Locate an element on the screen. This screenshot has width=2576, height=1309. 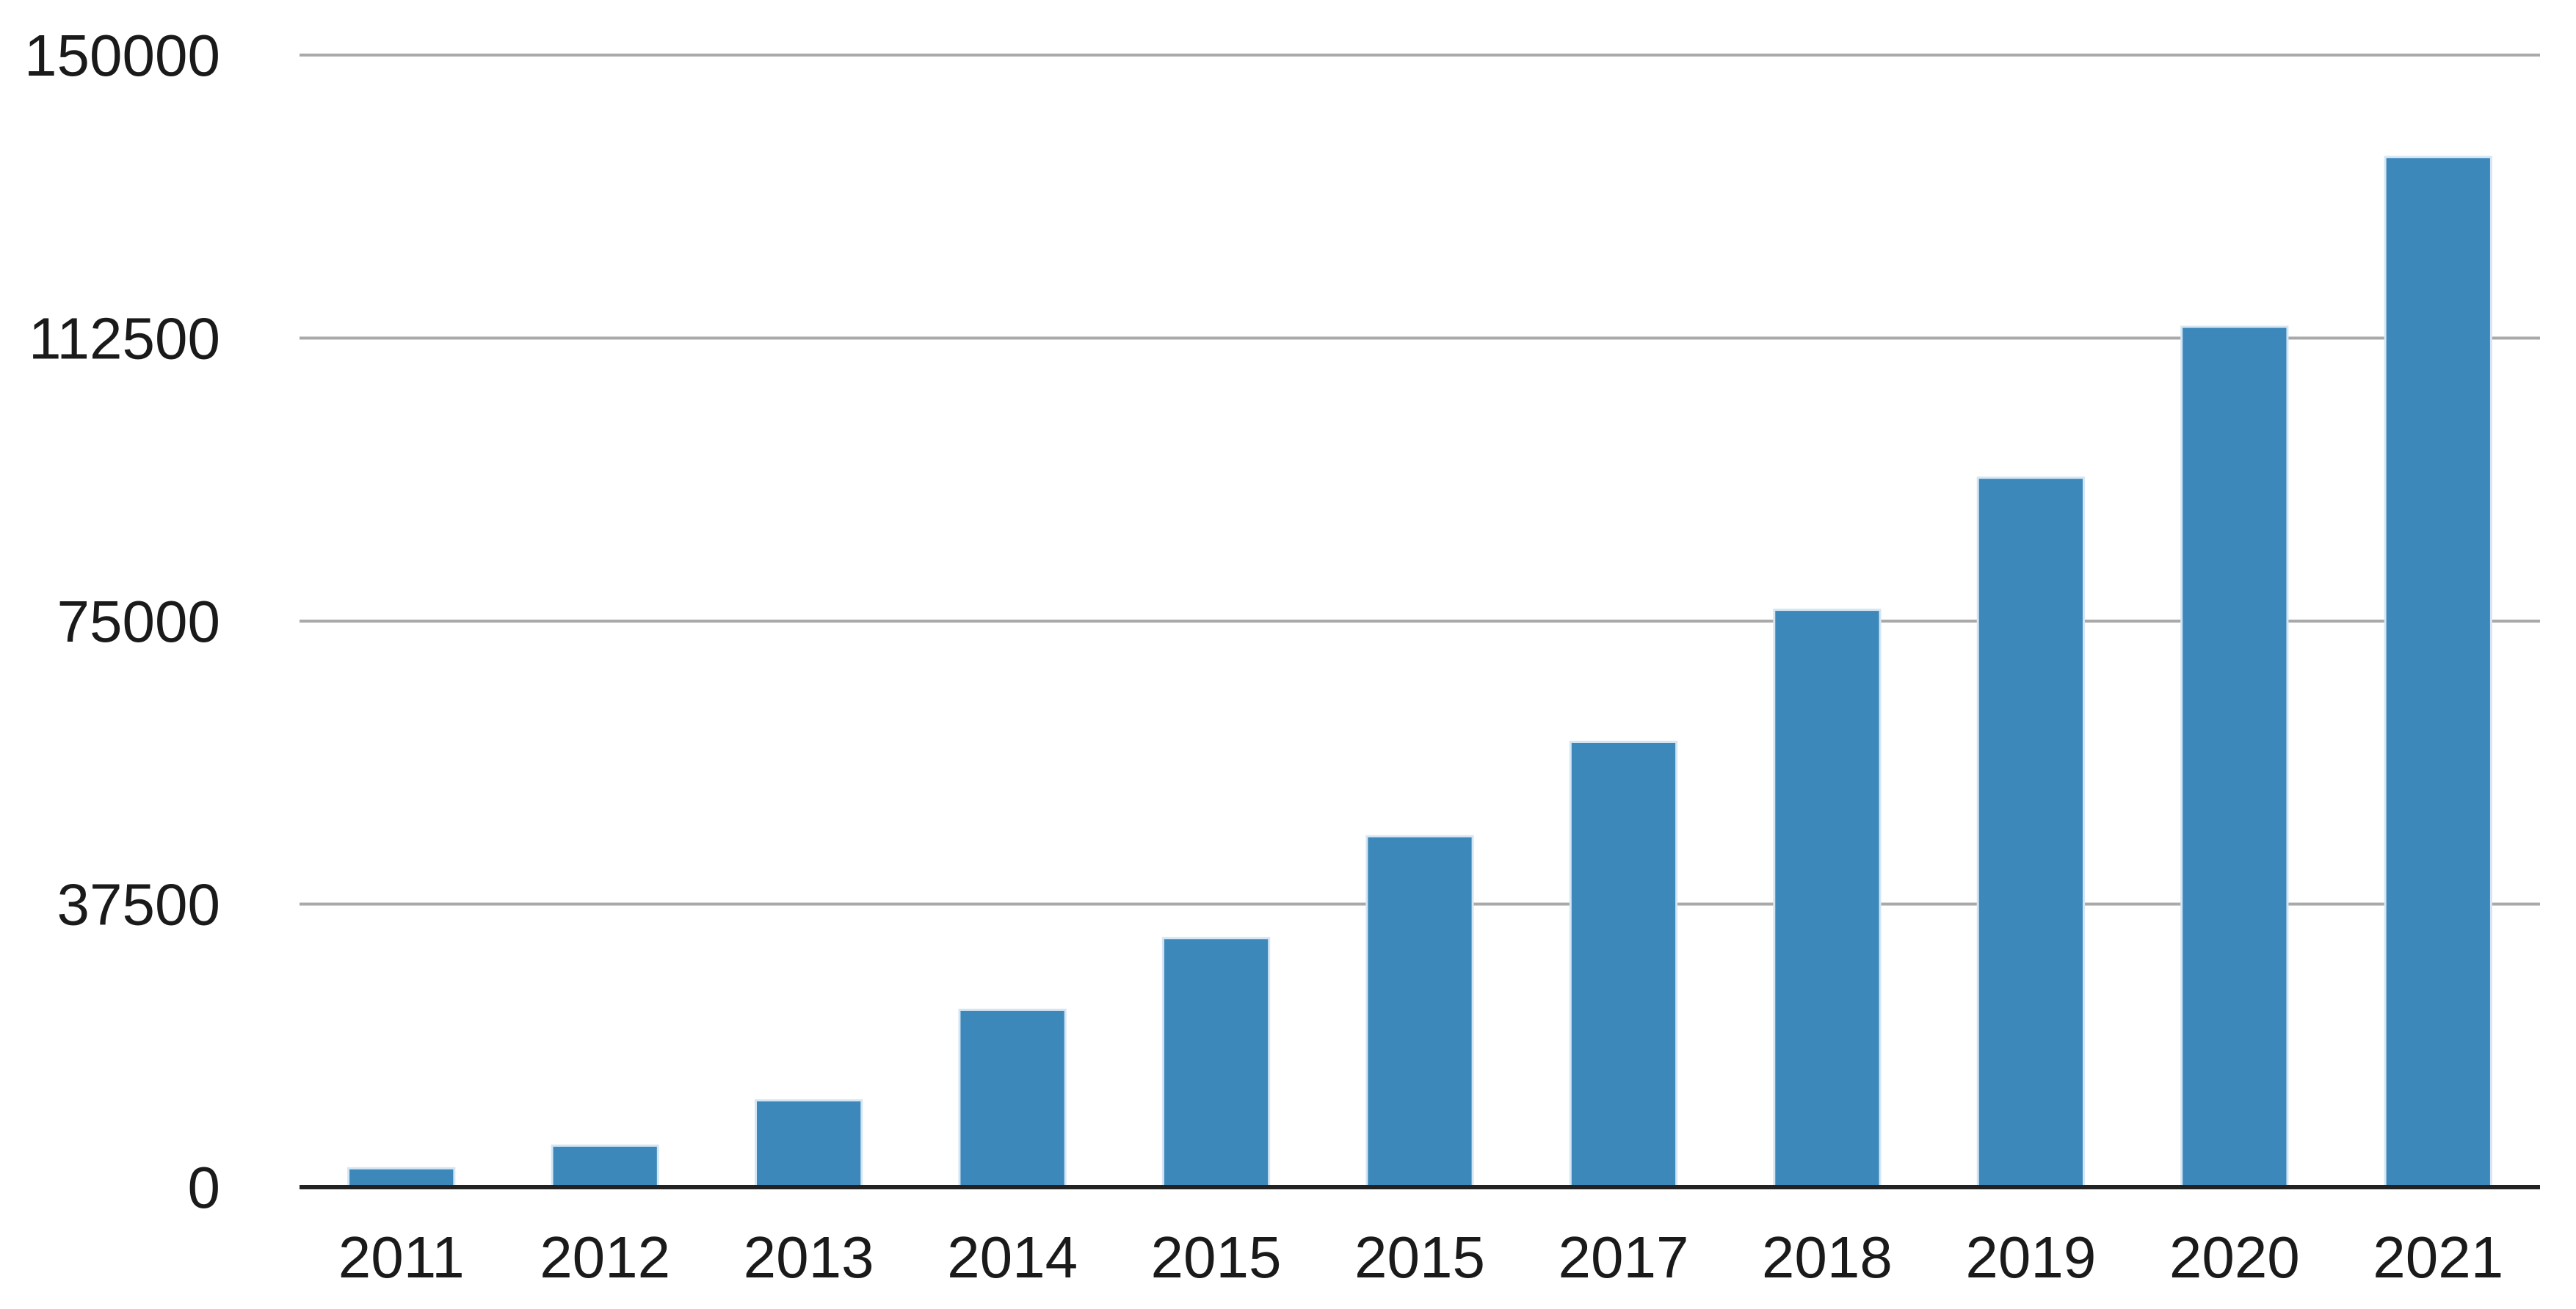
x-tick-label: 2018 is located at coordinates (1828, 1257).